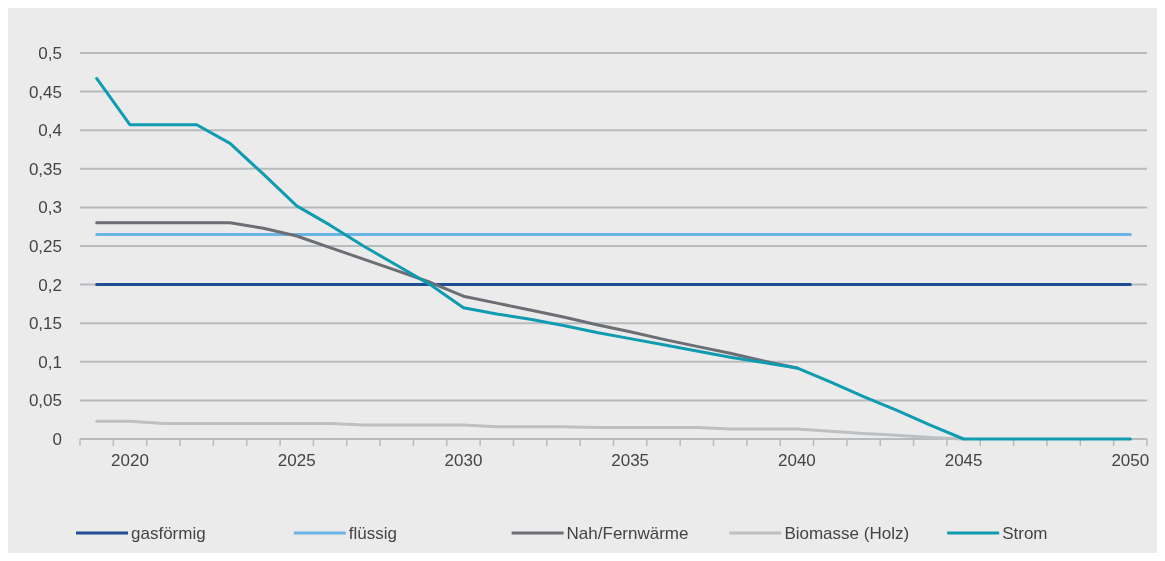  I want to click on x-tick-label: 2040, so click(796, 460).